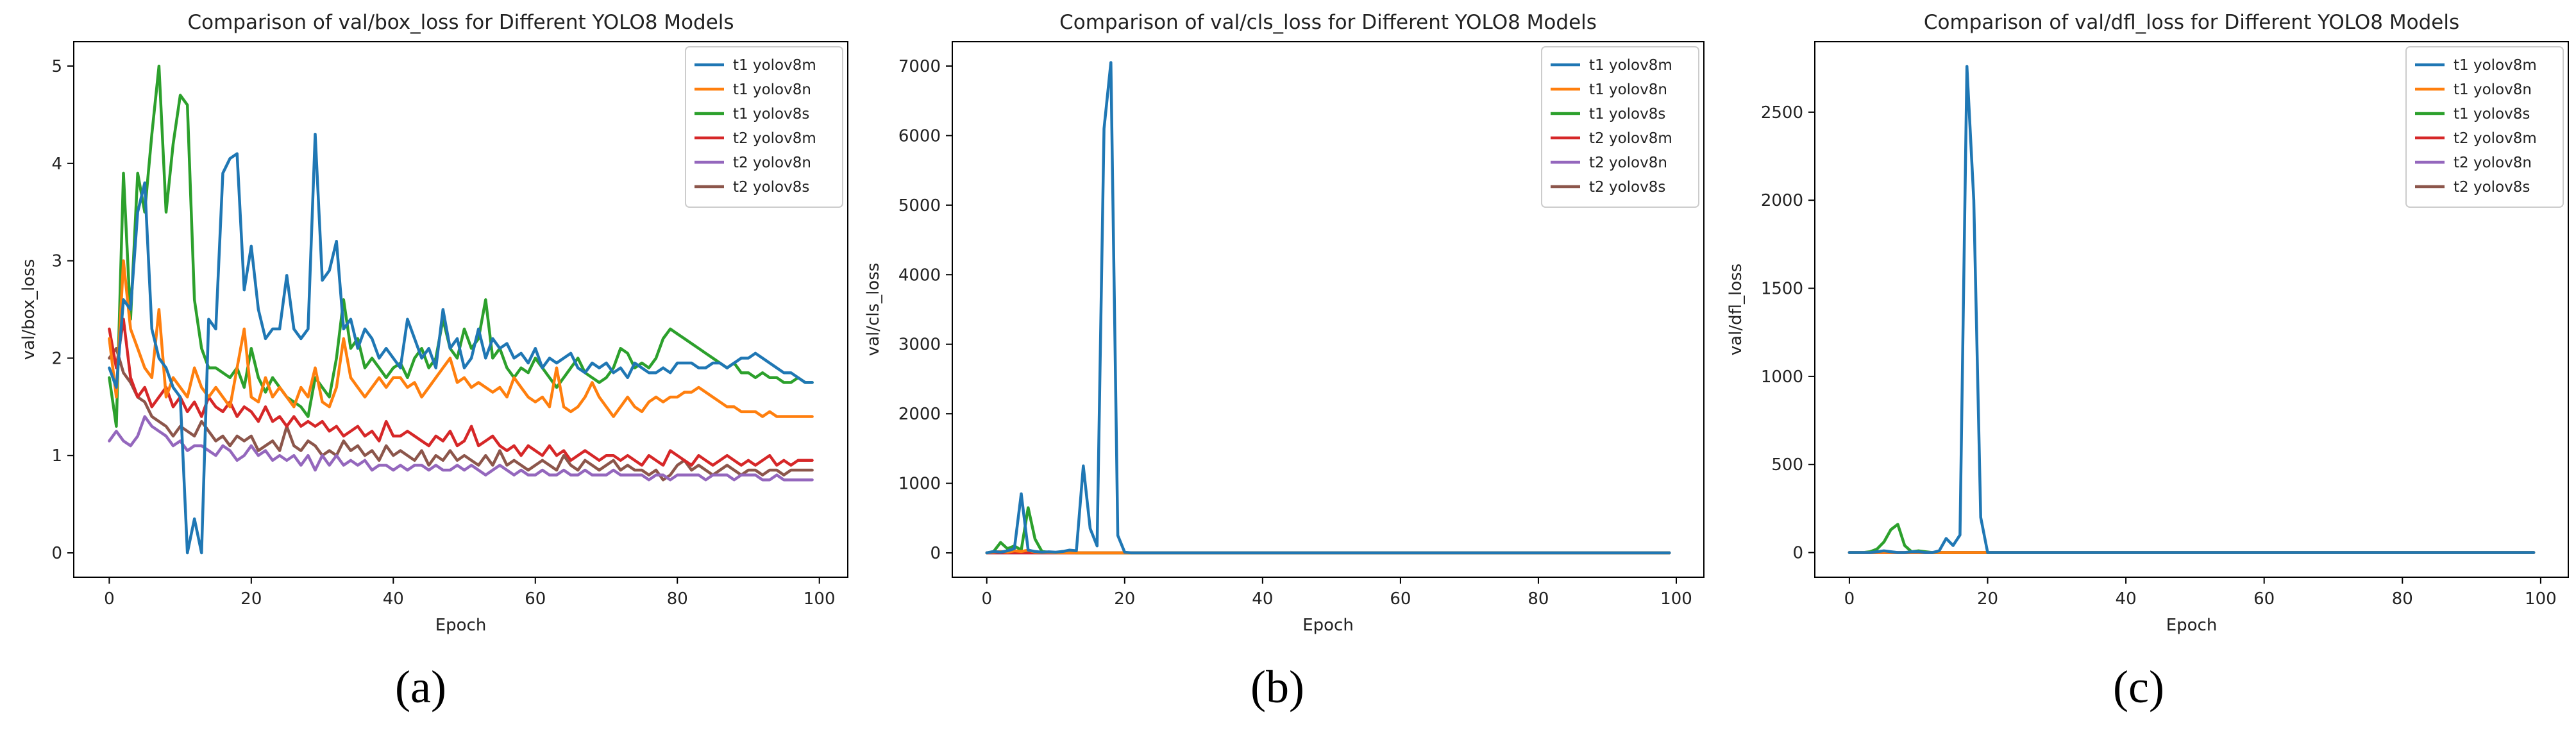  What do you see at coordinates (56, 456) in the screenshot?
I see `y-tick-label: 1` at bounding box center [56, 456].